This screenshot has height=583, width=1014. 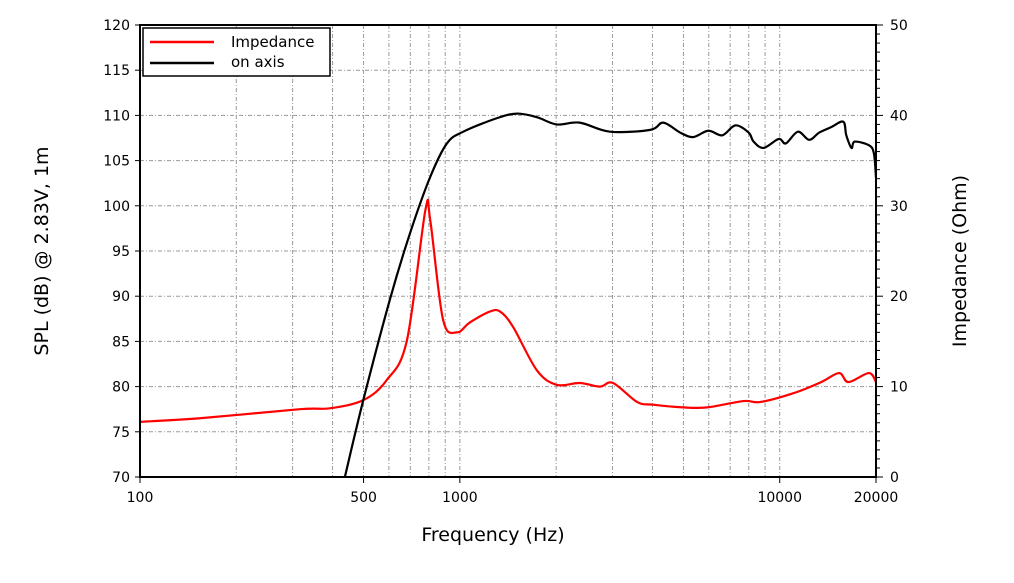 What do you see at coordinates (460, 498) in the screenshot?
I see `x-tick-label: 1000` at bounding box center [460, 498].